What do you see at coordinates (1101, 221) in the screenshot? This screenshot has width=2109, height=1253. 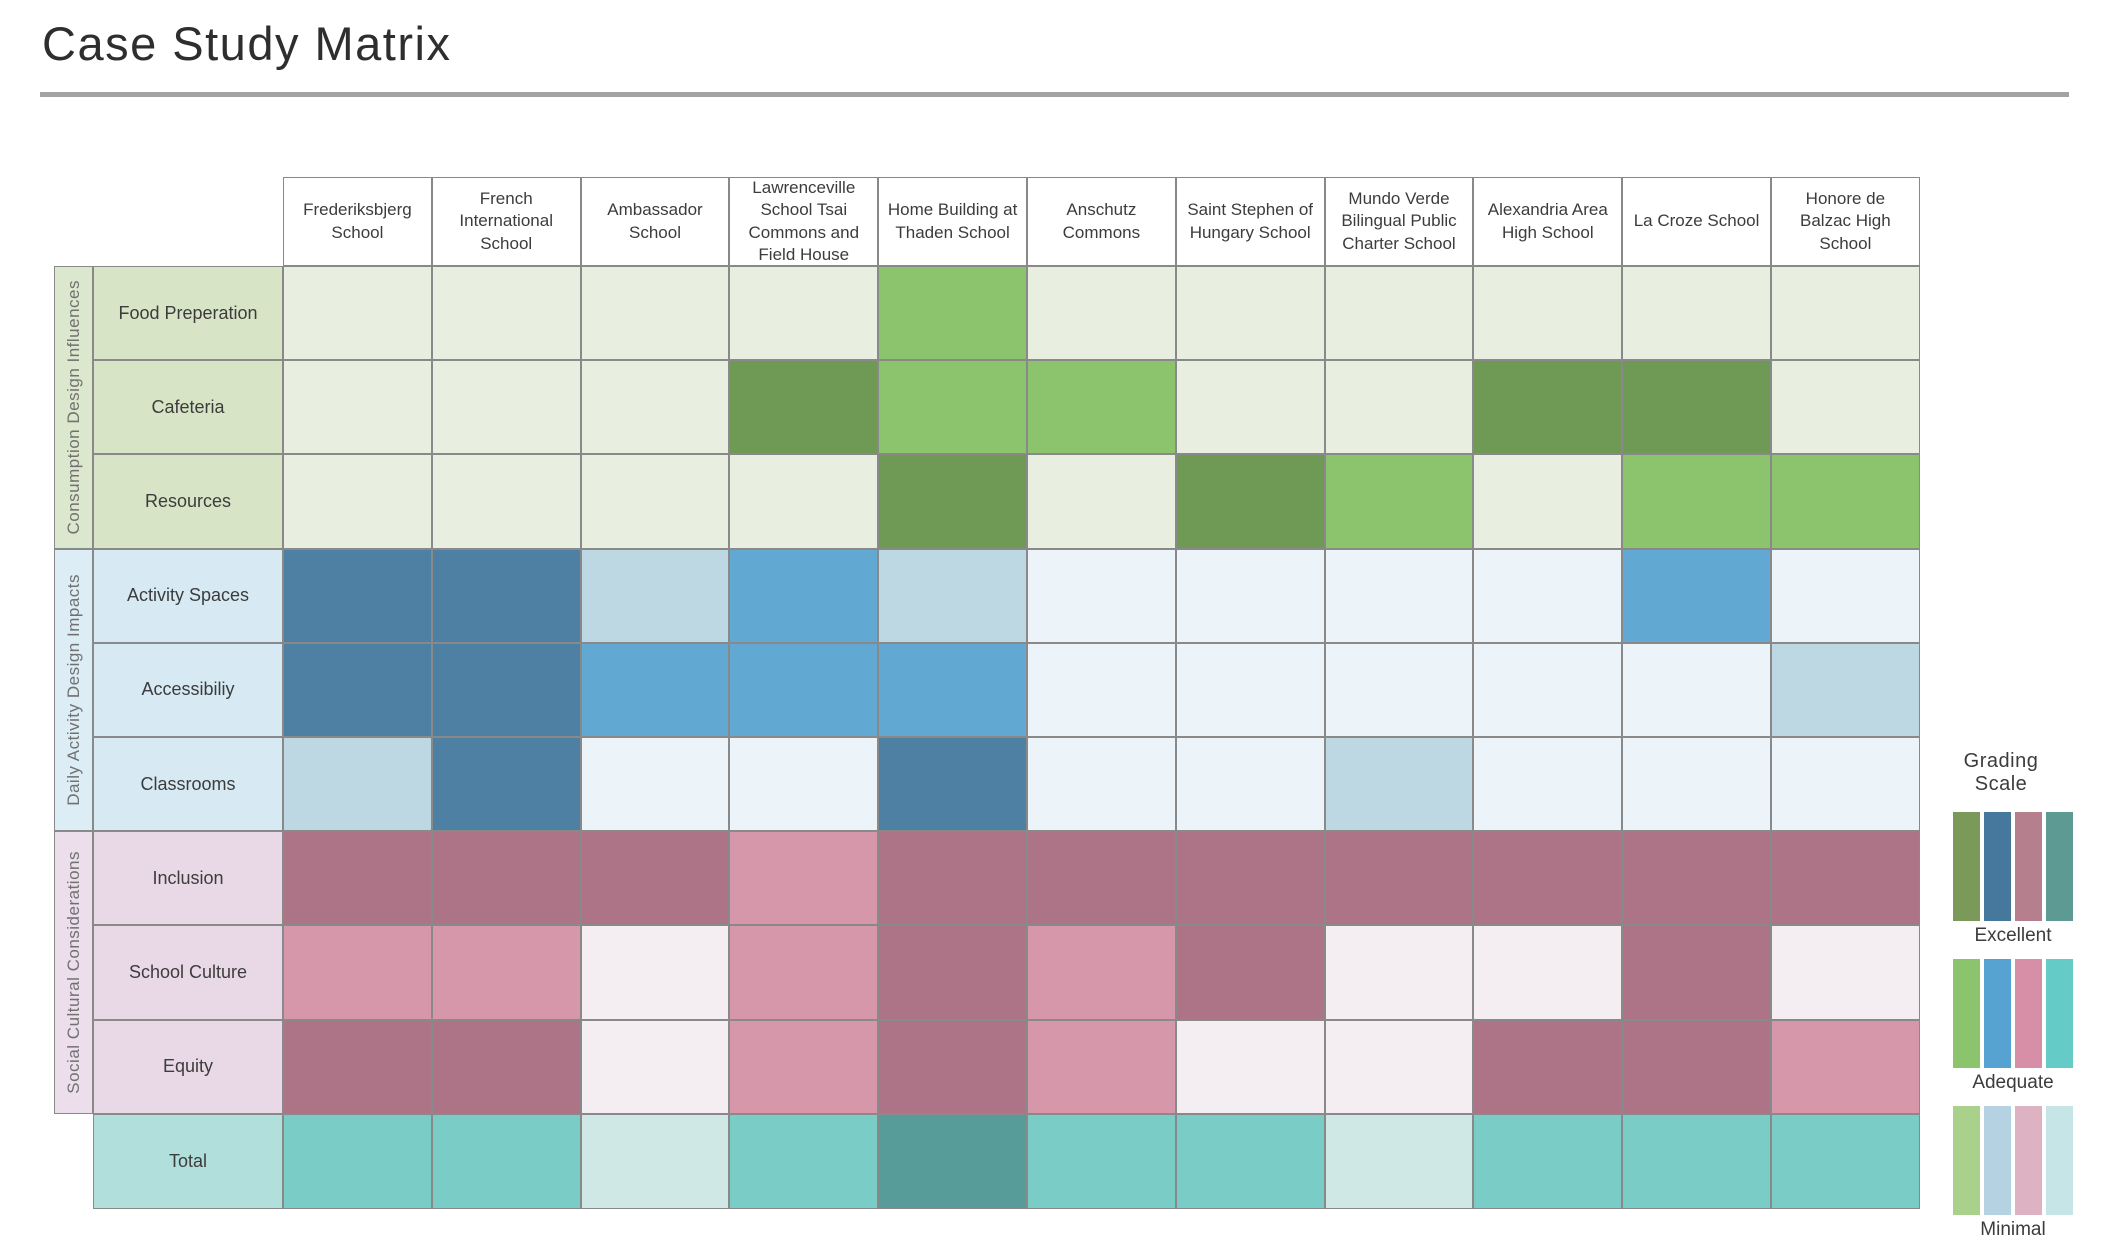 I see `column-header: Anschutz Commons` at bounding box center [1101, 221].